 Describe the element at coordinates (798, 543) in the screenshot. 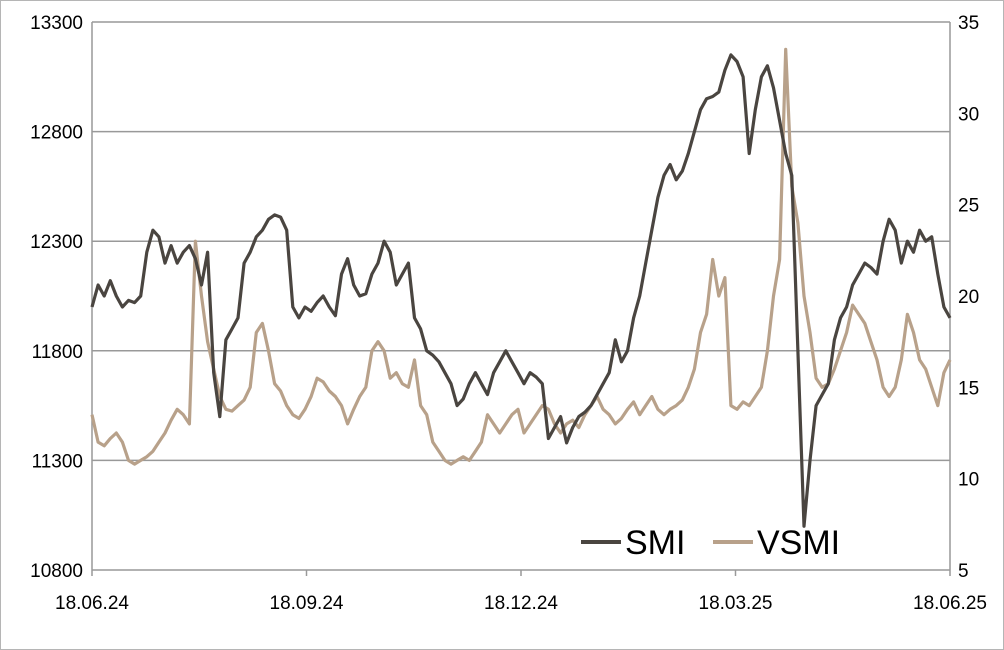

I see `legend-label-vsmi: VSMI` at that location.